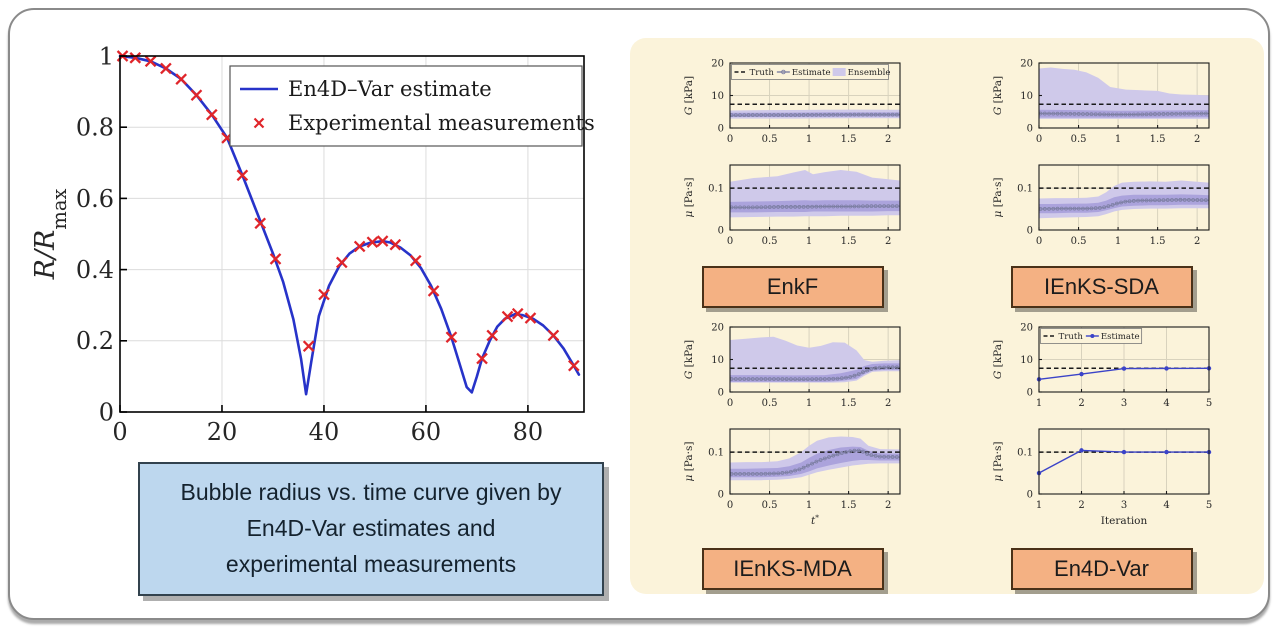 The width and height of the screenshot is (1280, 638). I want to click on svg-text: 80, so click(528, 432).